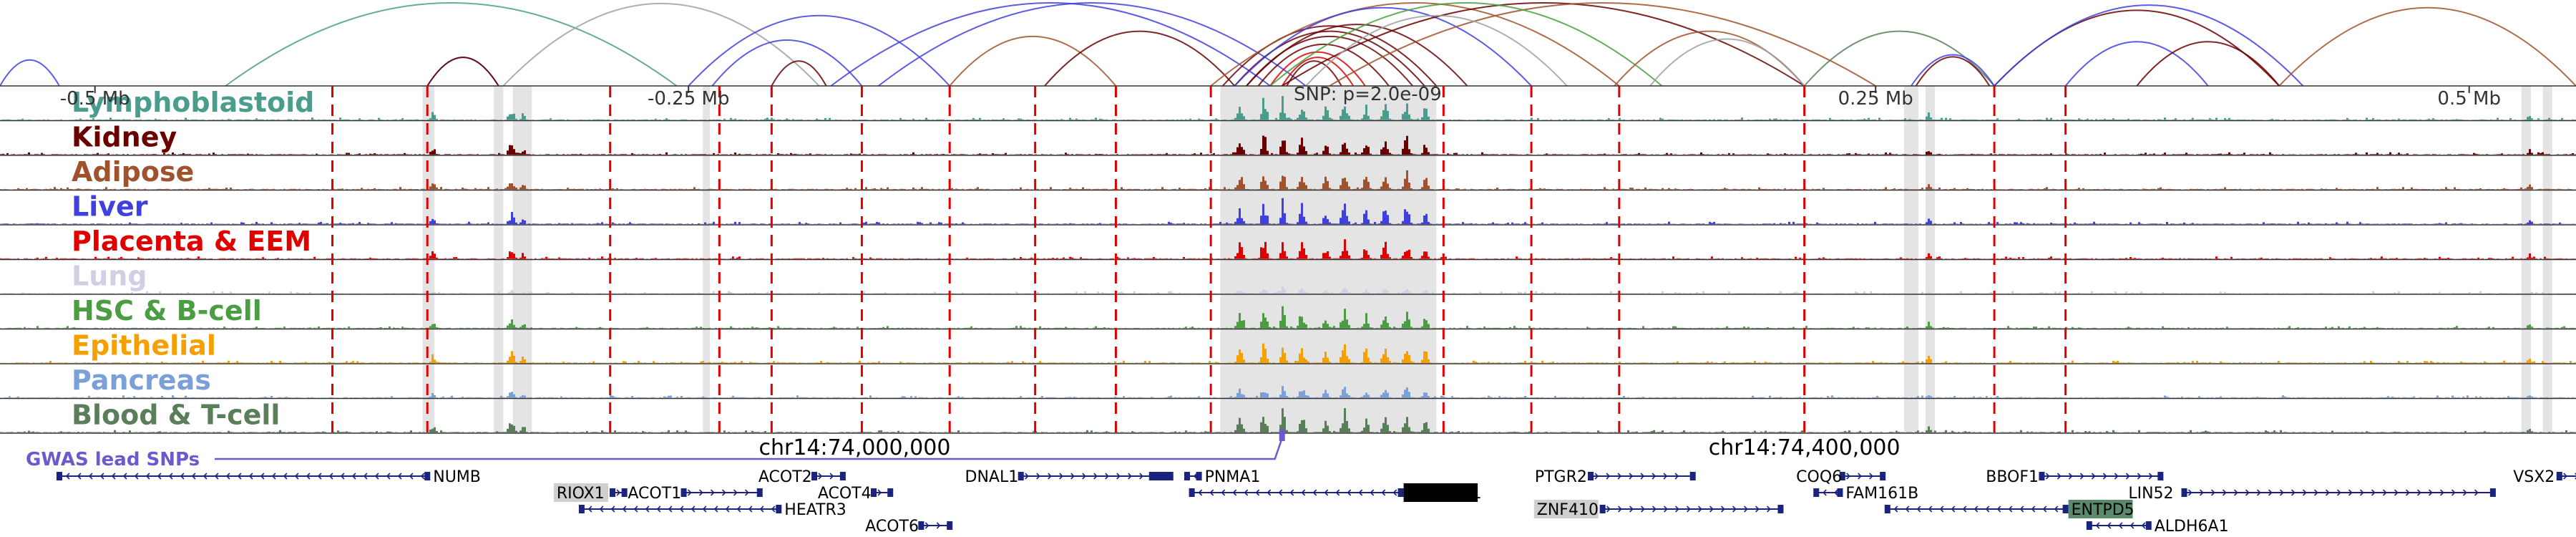 The image size is (2576, 537). What do you see at coordinates (855, 447) in the screenshot?
I see `chr-label-0: chr14:74,000,000` at bounding box center [855, 447].